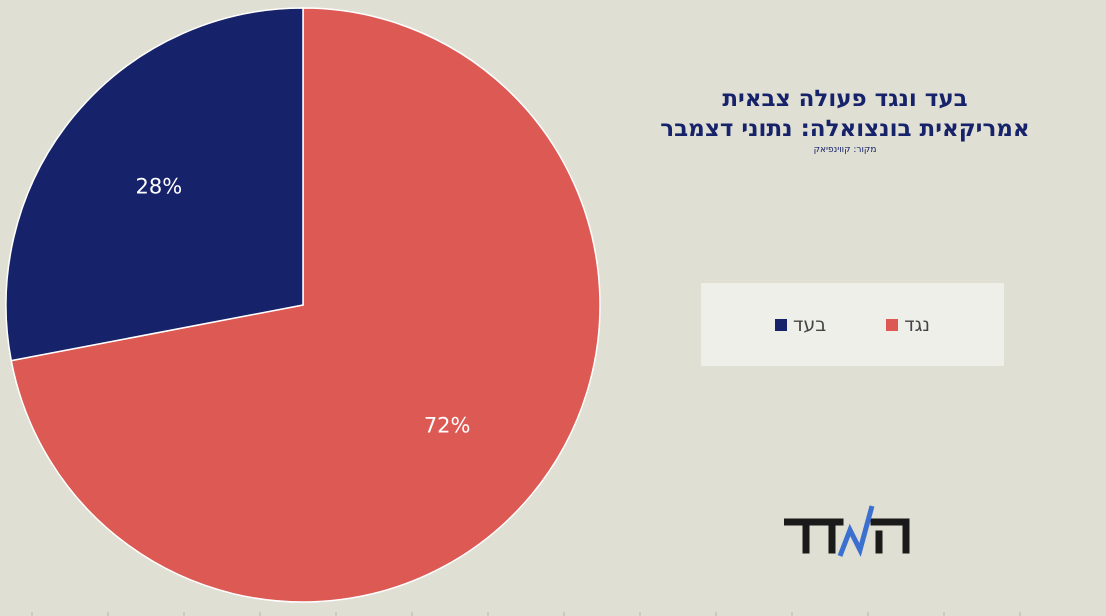  I want to click on bottom-tick-marks, so click(526, 614).